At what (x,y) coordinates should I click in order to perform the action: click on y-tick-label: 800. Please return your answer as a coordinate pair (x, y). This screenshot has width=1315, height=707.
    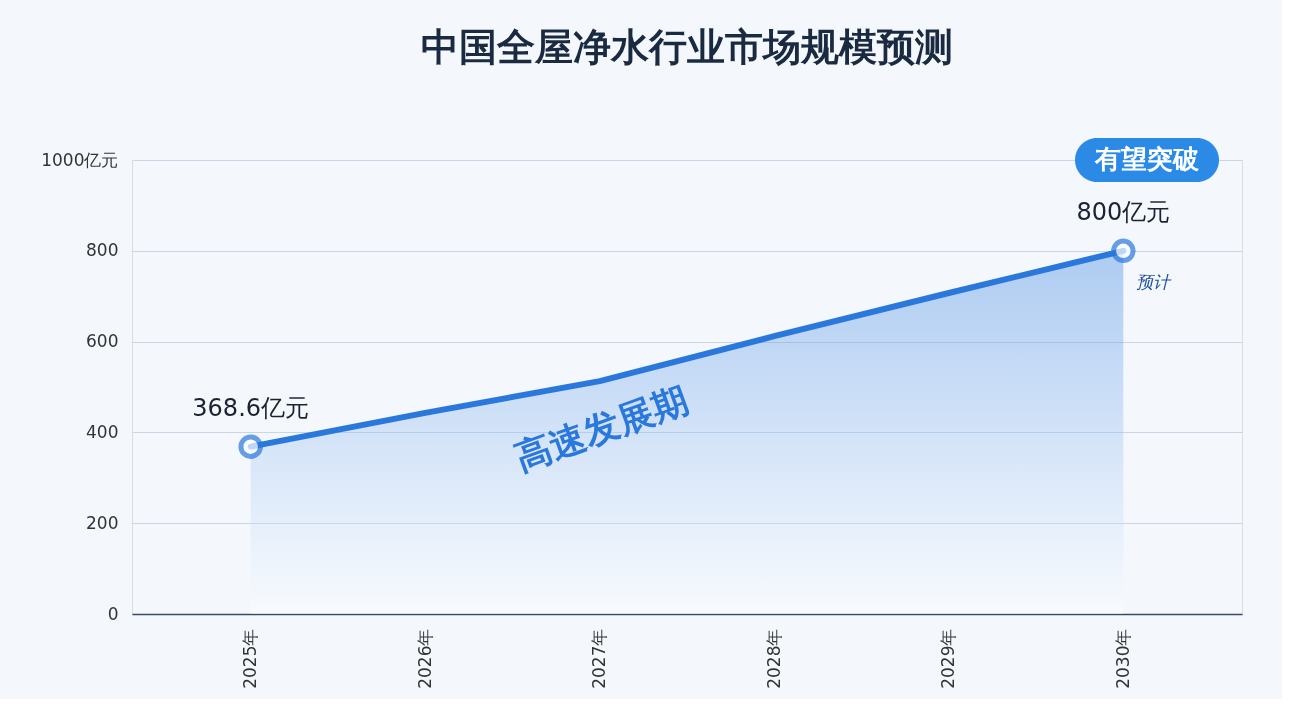
    Looking at the image, I should click on (102, 250).